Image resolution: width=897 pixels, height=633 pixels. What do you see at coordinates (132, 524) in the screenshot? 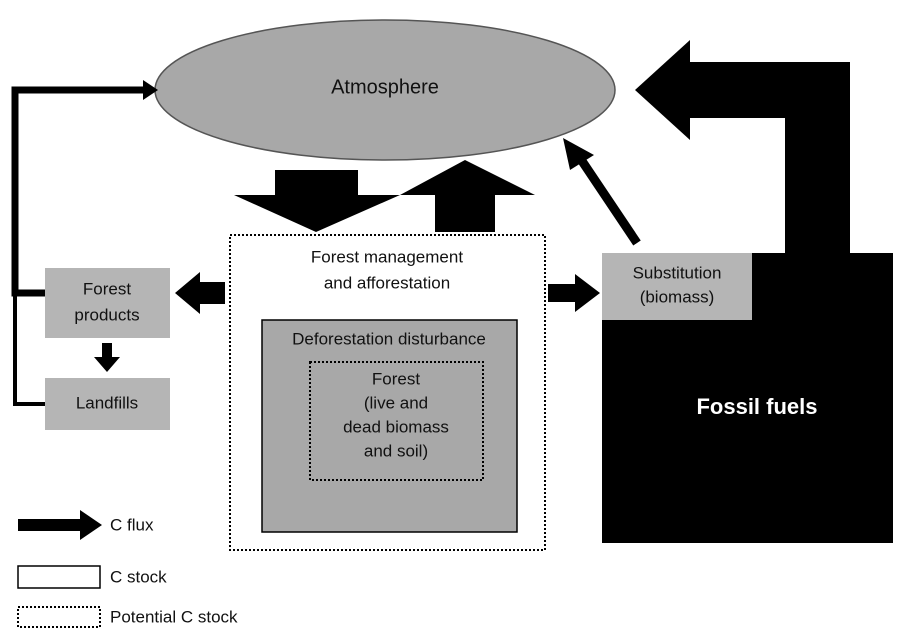
I see `legend-label: C flux` at bounding box center [132, 524].